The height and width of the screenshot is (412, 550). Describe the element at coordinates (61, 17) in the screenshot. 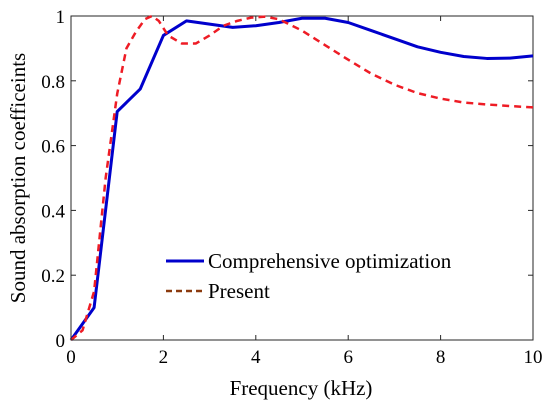

I see `y-tick-label: 1` at that location.